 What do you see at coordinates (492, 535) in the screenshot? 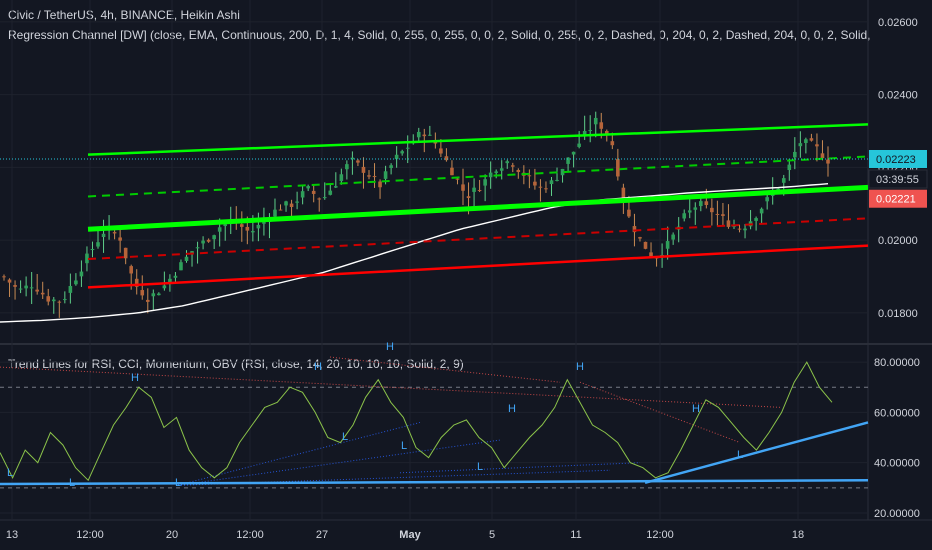
I see `time-tick-label: 5` at bounding box center [492, 535].